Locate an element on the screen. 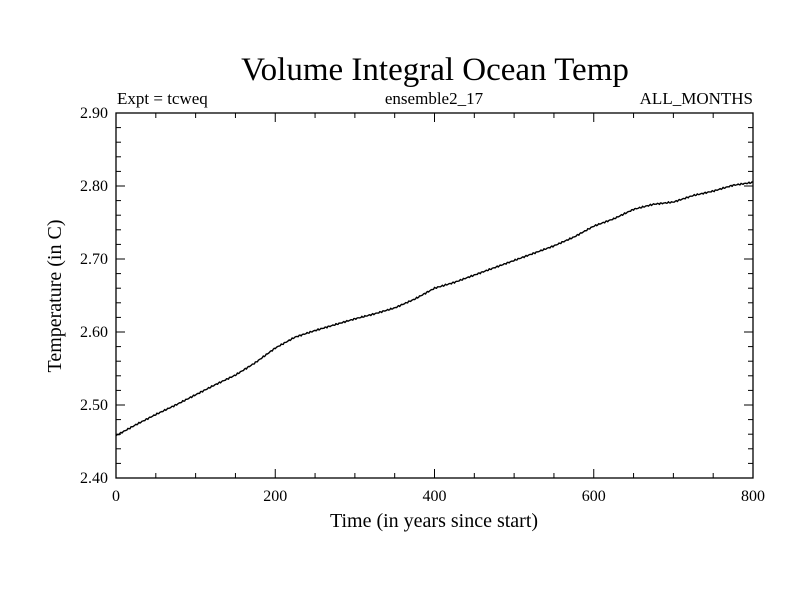  y-tick-label: 2.90 is located at coordinates (94, 113).